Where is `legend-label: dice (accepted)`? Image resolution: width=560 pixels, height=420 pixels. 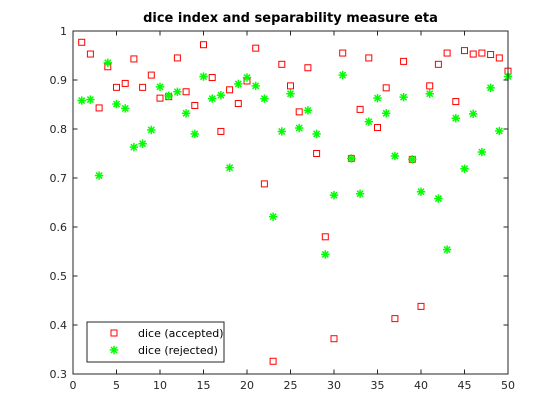 legend-label: dice (accepted) is located at coordinates (181, 333).